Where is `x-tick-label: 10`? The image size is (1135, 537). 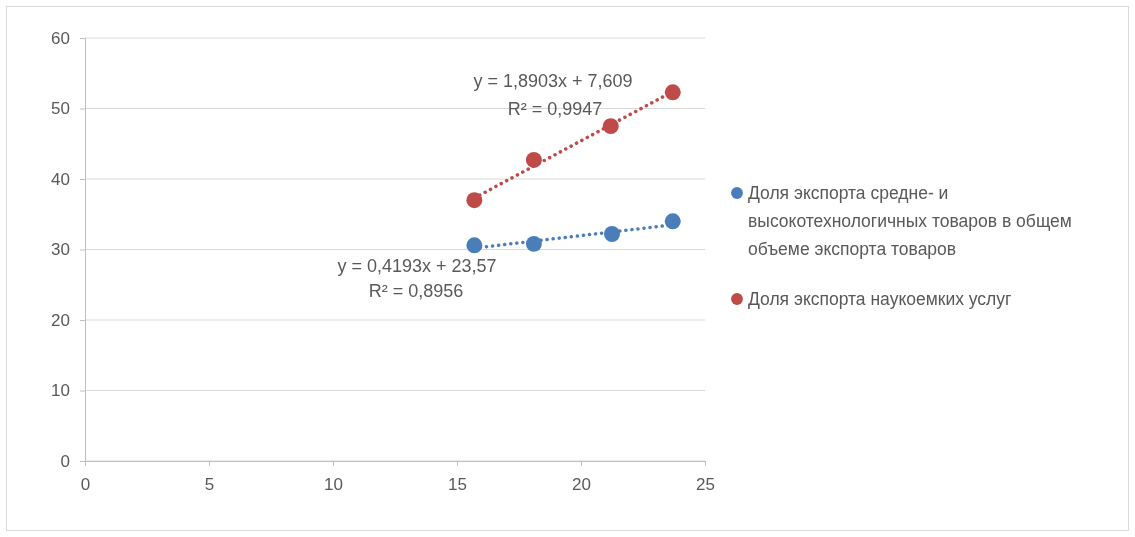 x-tick-label: 10 is located at coordinates (333, 485).